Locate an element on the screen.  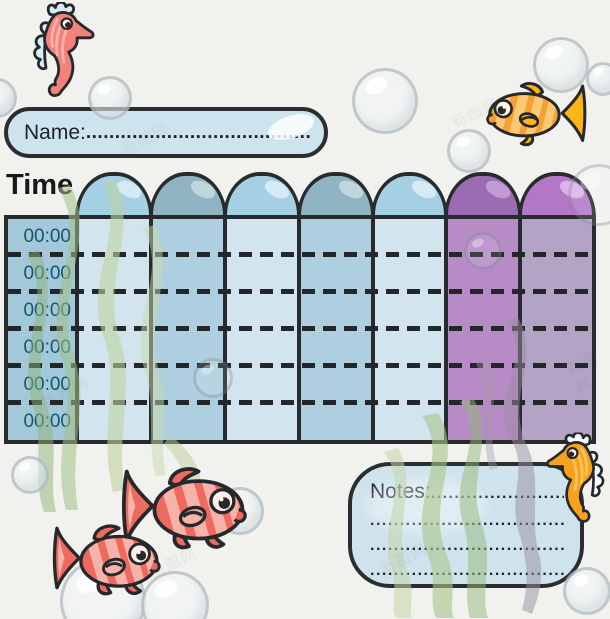
time-slot-1: 00:00 is located at coordinates (47, 237).